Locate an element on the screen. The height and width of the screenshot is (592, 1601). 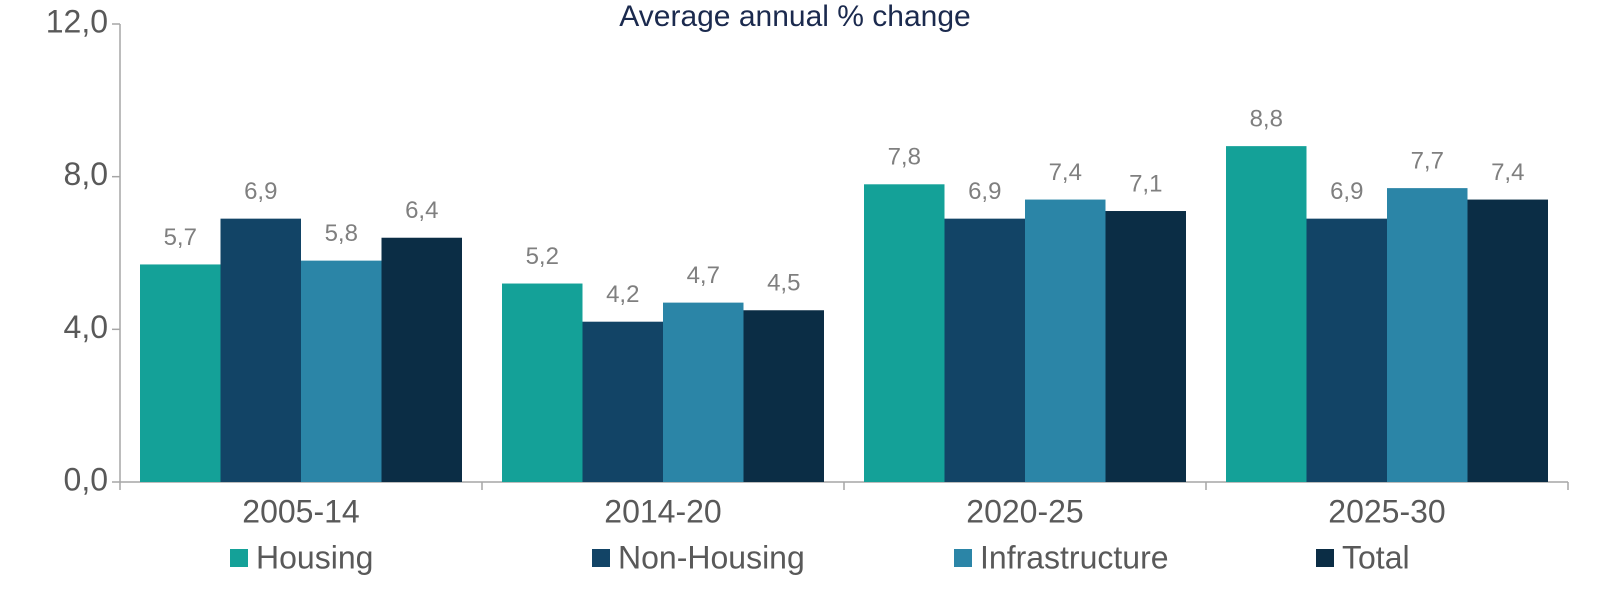
x-tick-label: 2005-14 is located at coordinates (300, 511).